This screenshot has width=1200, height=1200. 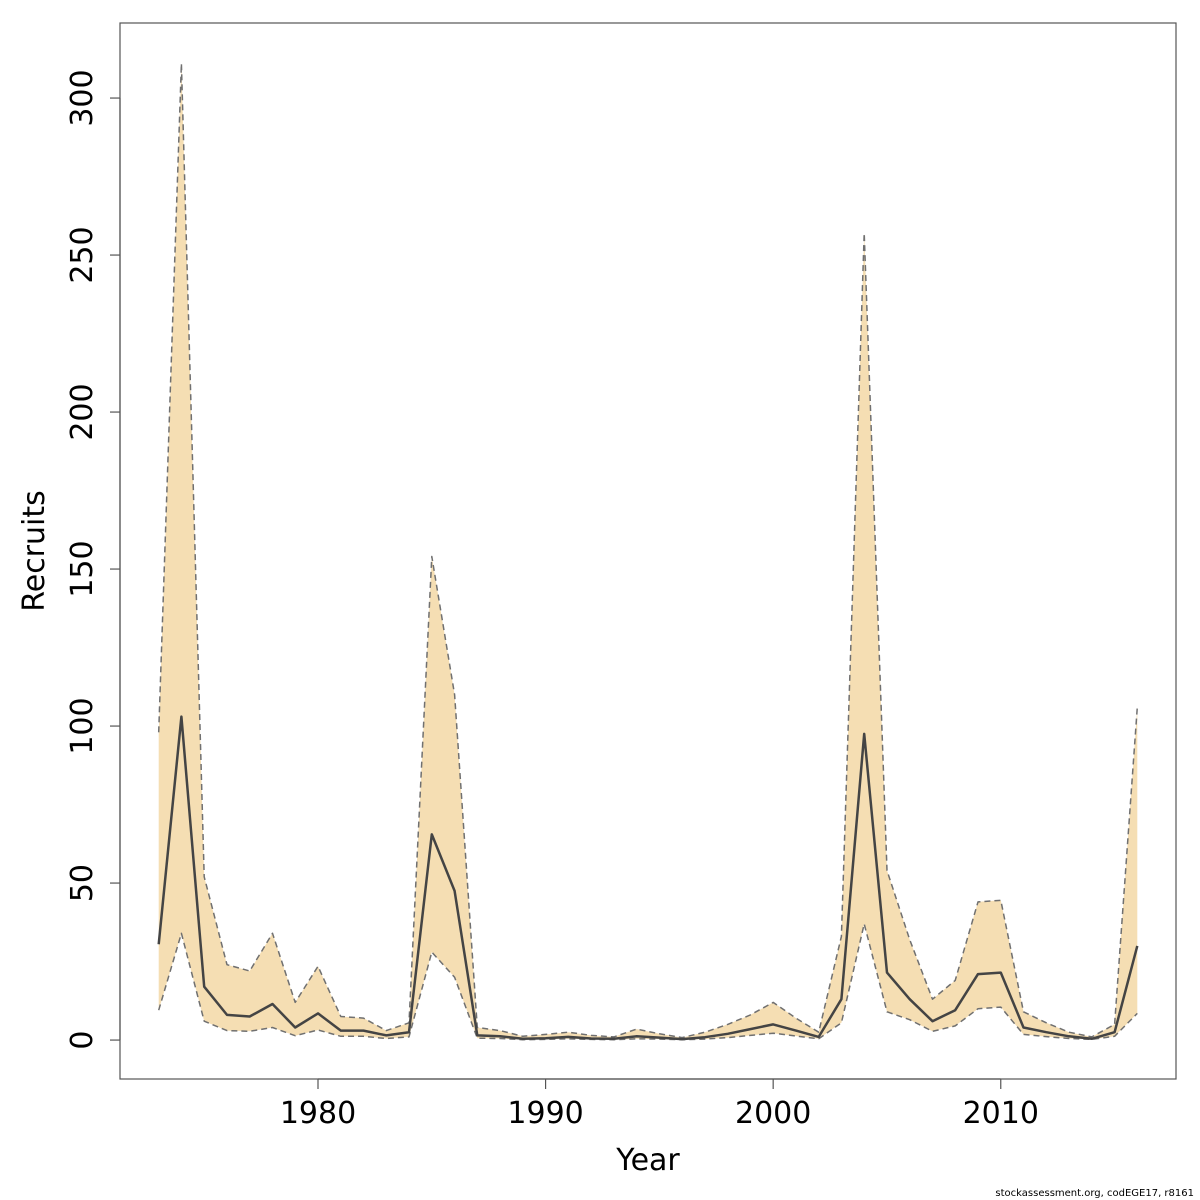 I want to click on x-axis: 1980 1990 2000 2010, so click(x=659, y=1104).